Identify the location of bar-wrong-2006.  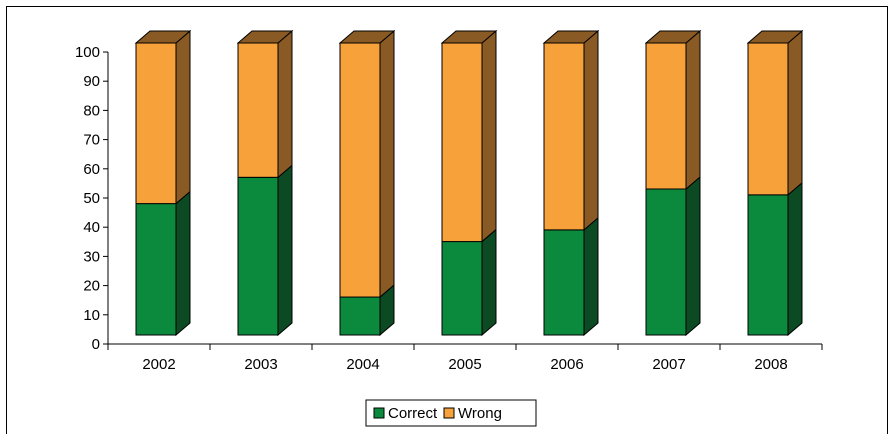
(571, 130).